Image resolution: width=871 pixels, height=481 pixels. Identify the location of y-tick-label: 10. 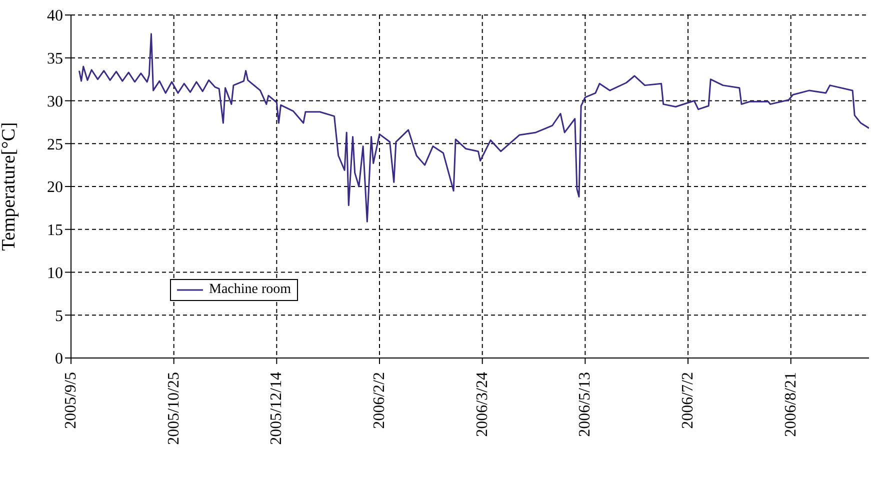
(55, 273).